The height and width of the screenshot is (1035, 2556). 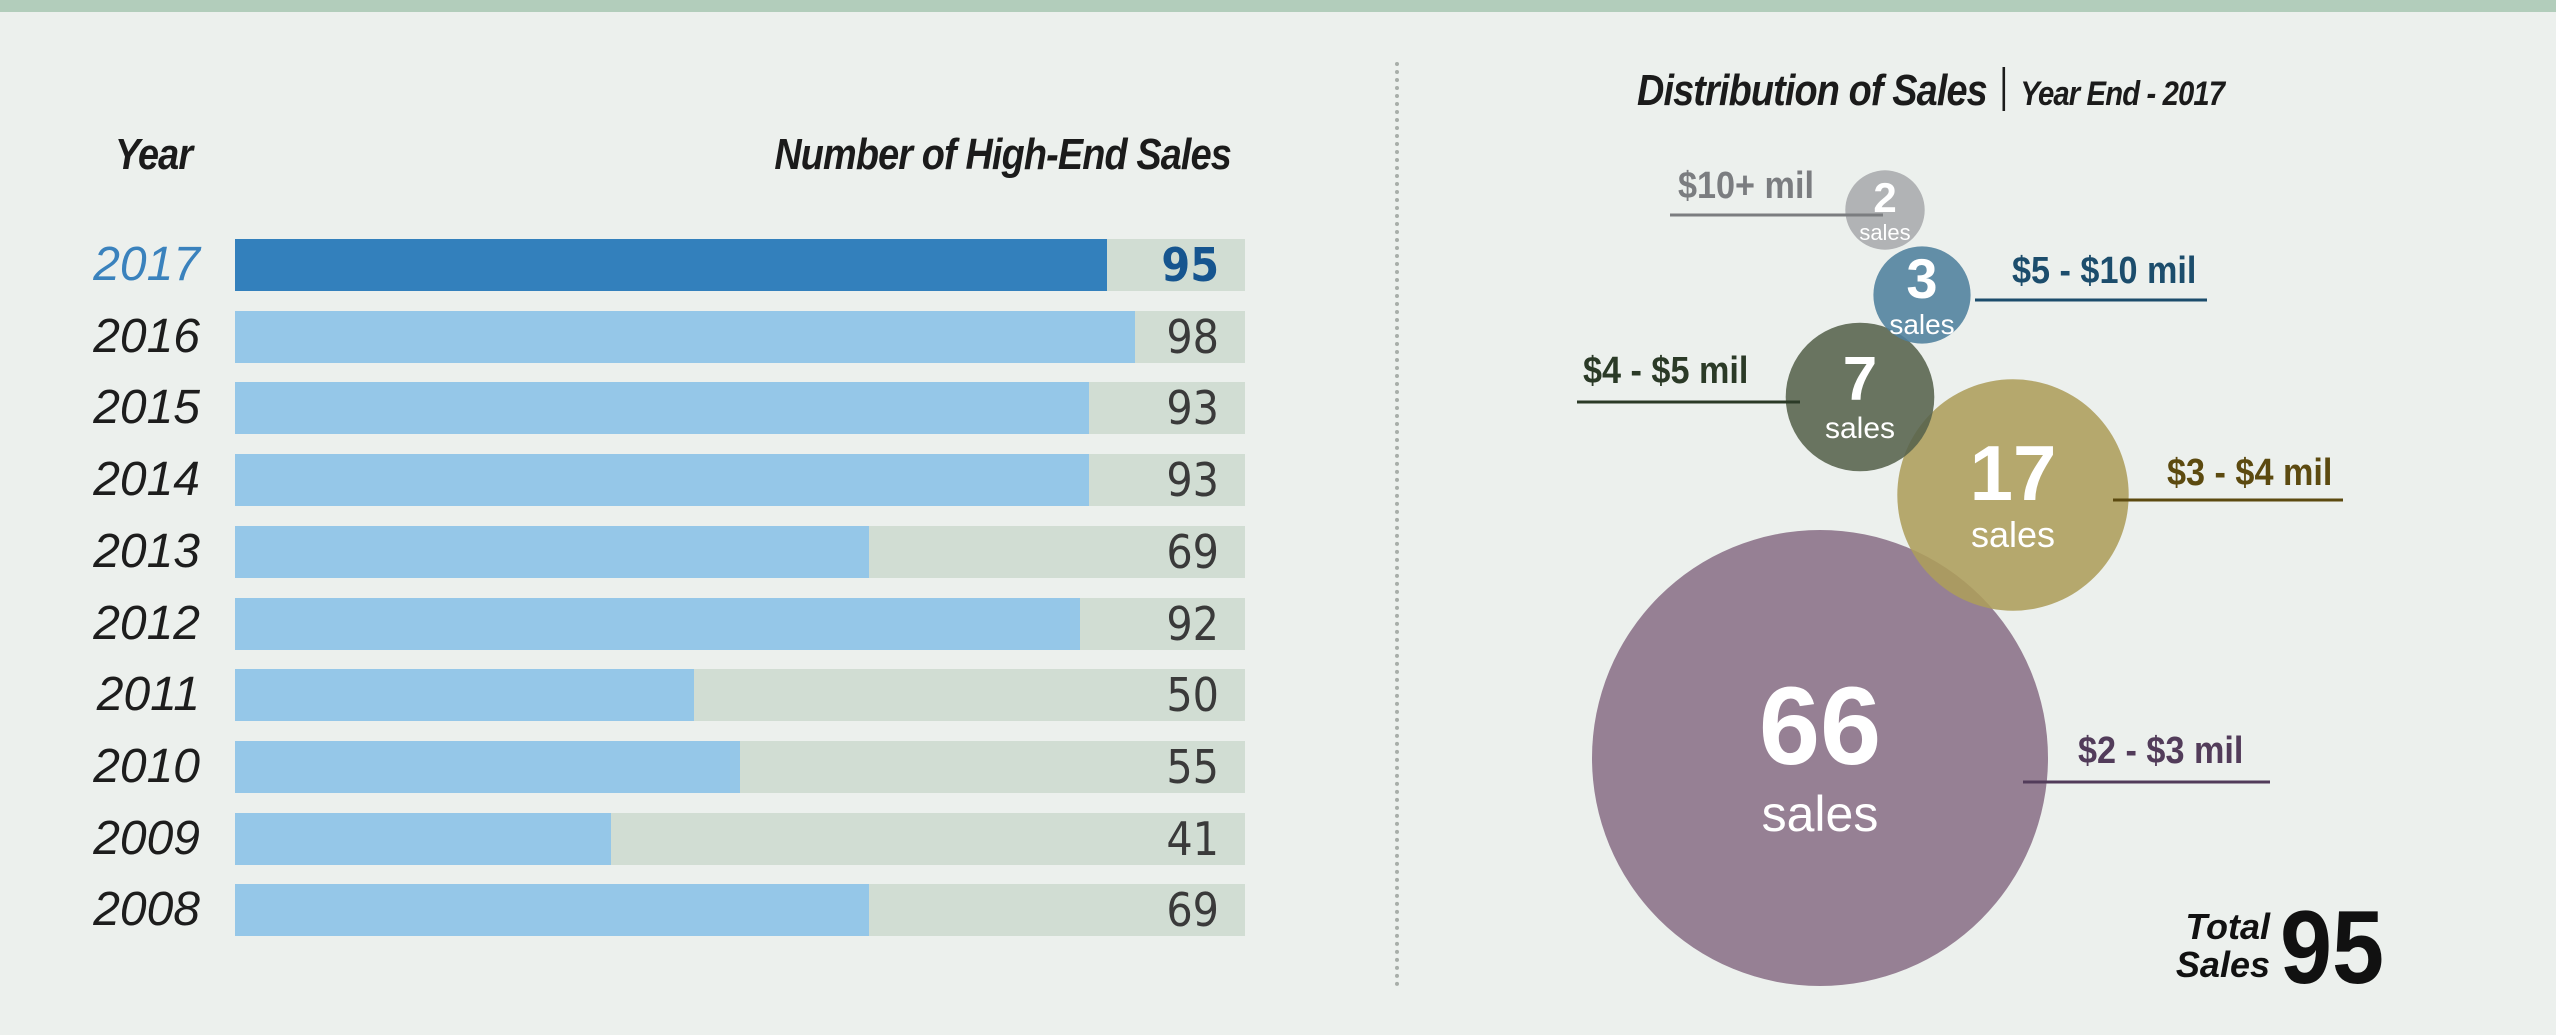 I want to click on year-label: 2013, so click(x=146, y=551).